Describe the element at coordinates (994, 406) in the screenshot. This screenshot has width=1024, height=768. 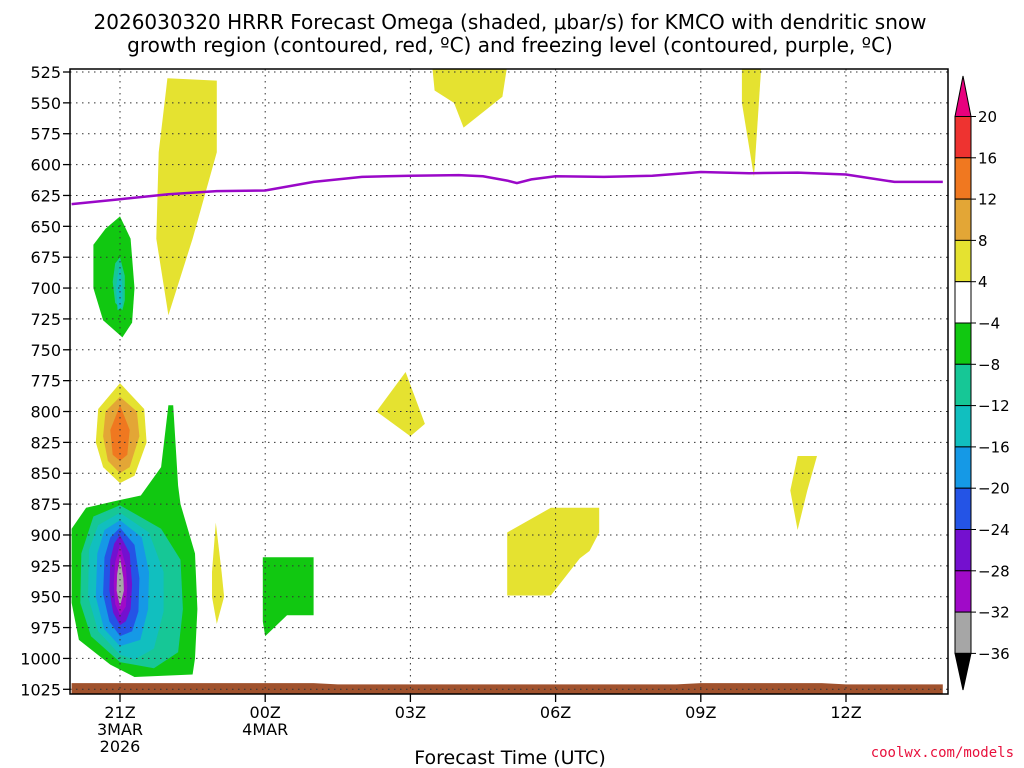
I see `colorbar-label: −12` at that location.